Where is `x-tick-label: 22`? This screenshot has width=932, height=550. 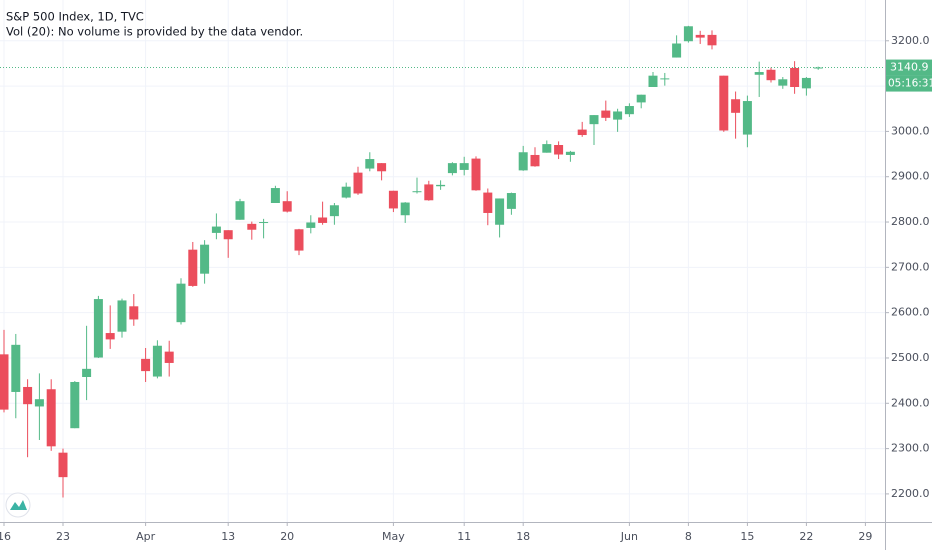 x-tick-label: 22 is located at coordinates (806, 536).